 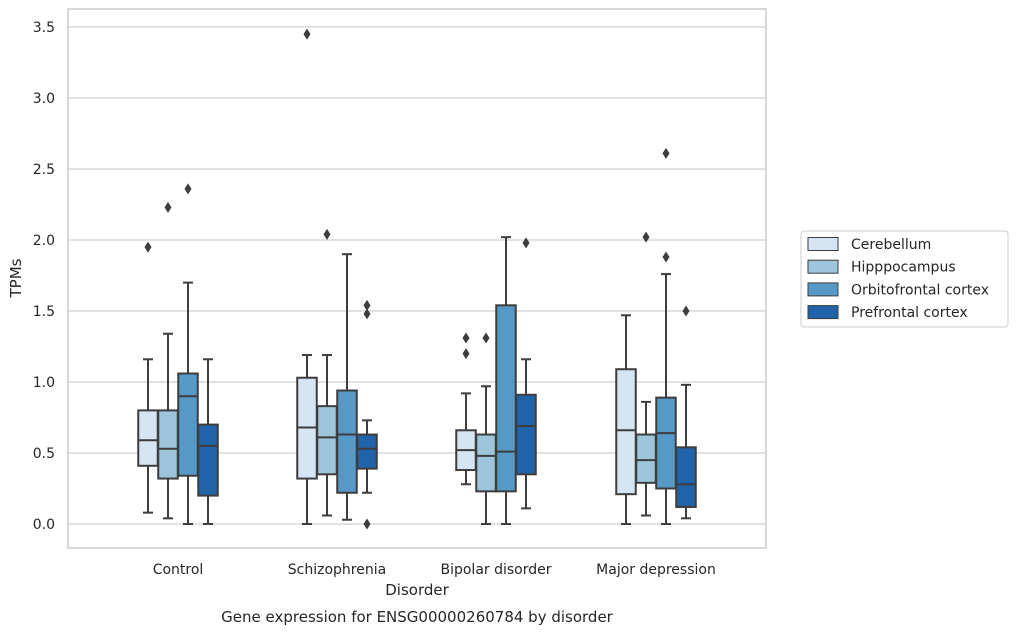 I want to click on y-tick-label: 3.0, so click(x=44, y=99).